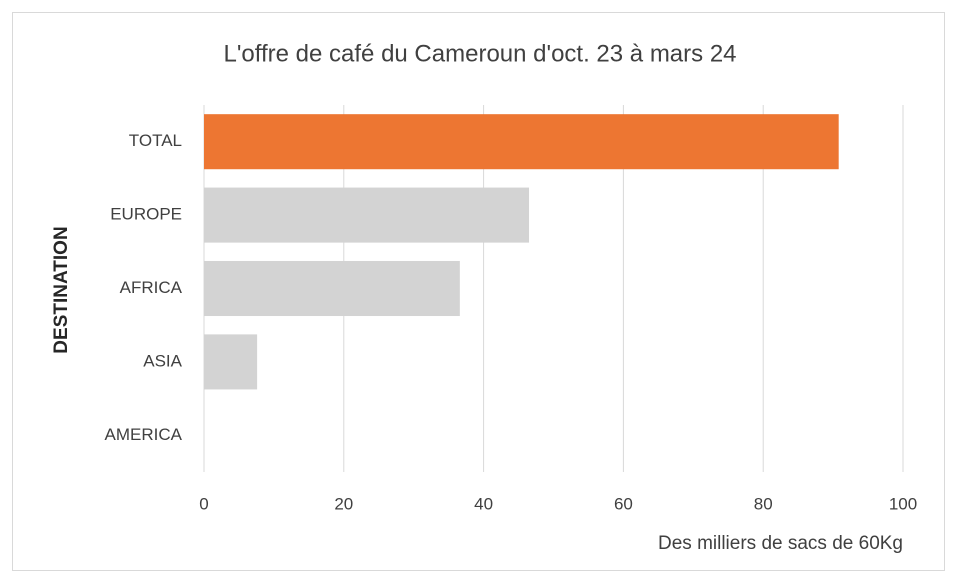 The image size is (957, 581). What do you see at coordinates (155, 140) in the screenshot?
I see `y-tick-label: TOTAL` at bounding box center [155, 140].